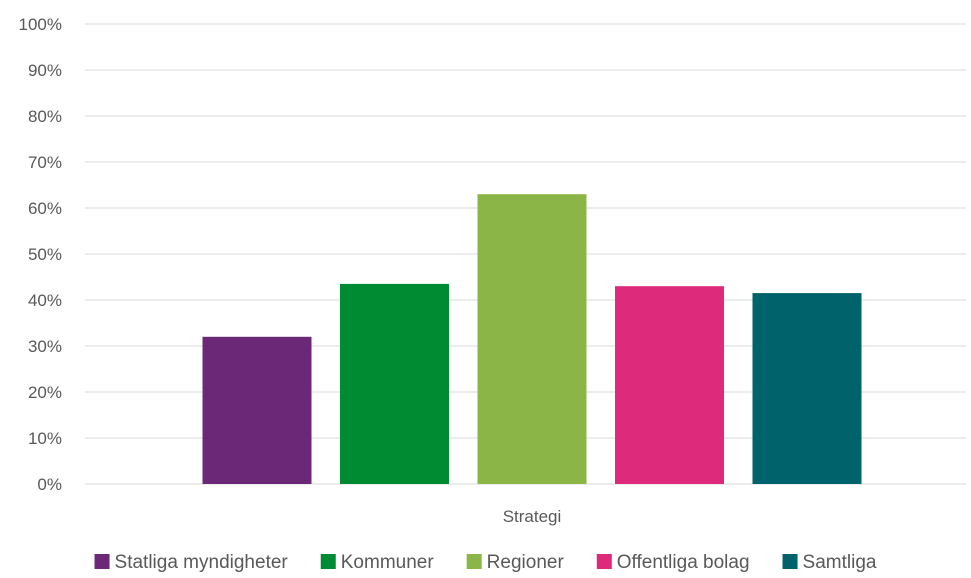 This screenshot has height=578, width=971. What do you see at coordinates (45, 438) in the screenshot?
I see `y-tick-label: 10%` at bounding box center [45, 438].